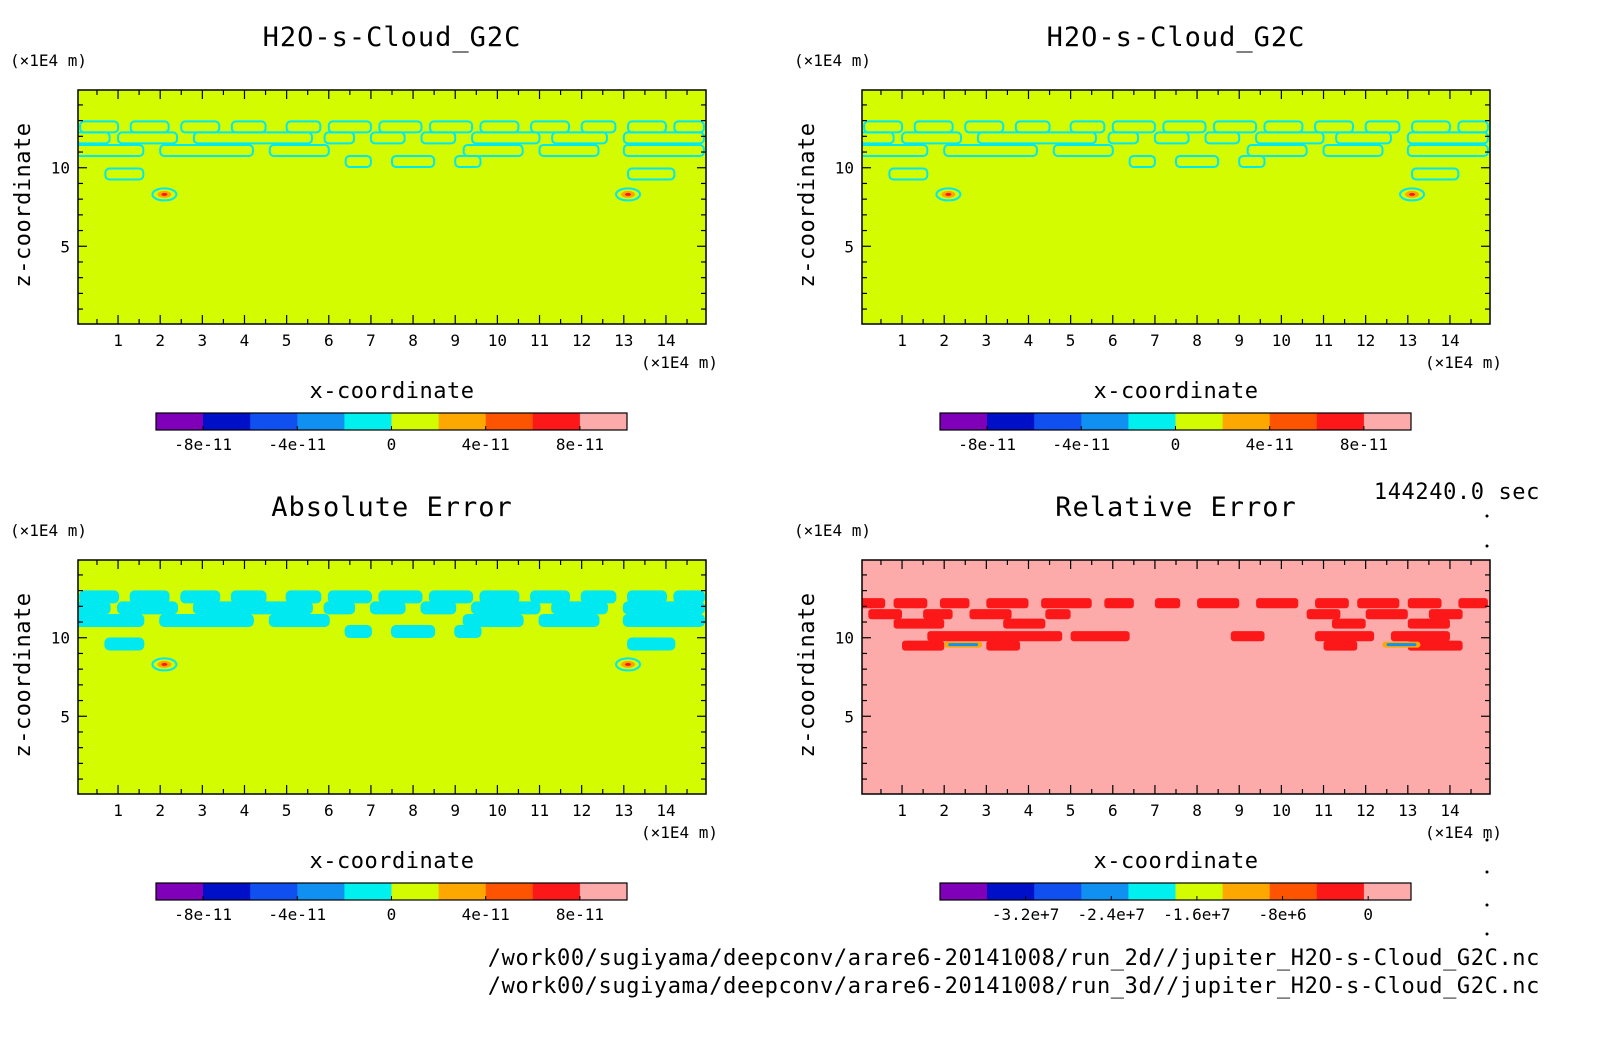 The height and width of the screenshot is (1054, 1604). I want to click on y-tick-label: 5, so click(849, 246).